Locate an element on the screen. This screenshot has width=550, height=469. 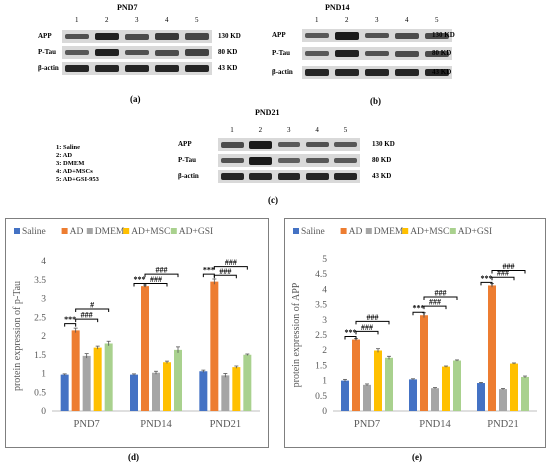
y-tick-label: 2 is located at coordinates (43, 337).